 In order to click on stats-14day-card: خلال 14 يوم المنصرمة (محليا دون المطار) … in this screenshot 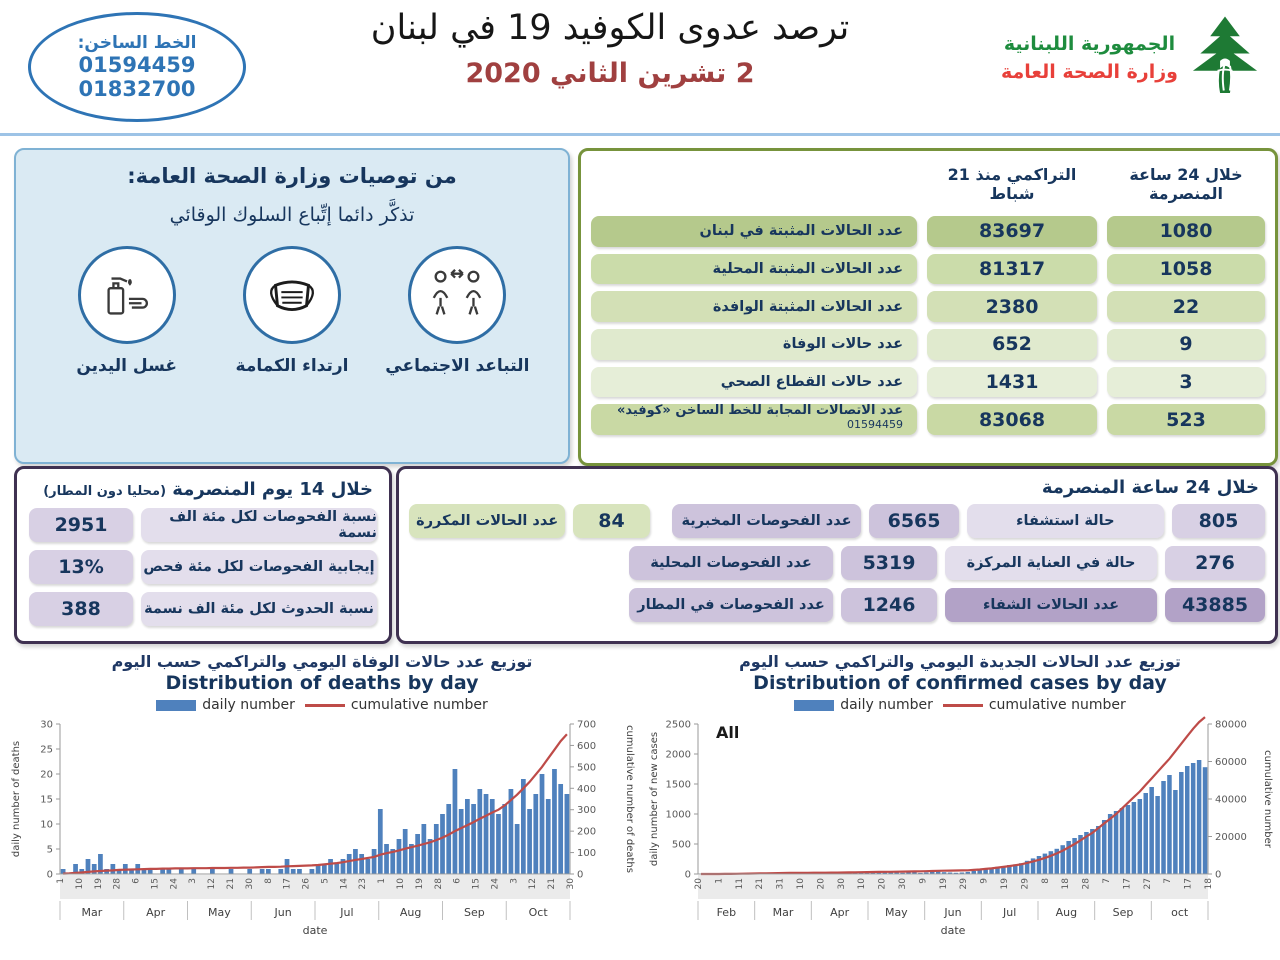, I will do `click(203, 555)`.